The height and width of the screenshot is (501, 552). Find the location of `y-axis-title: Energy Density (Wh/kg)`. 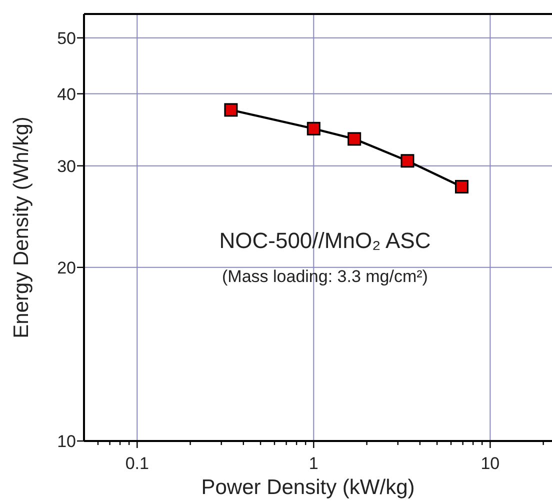

y-axis-title: Energy Density (Wh/kg) is located at coordinates (21, 227).